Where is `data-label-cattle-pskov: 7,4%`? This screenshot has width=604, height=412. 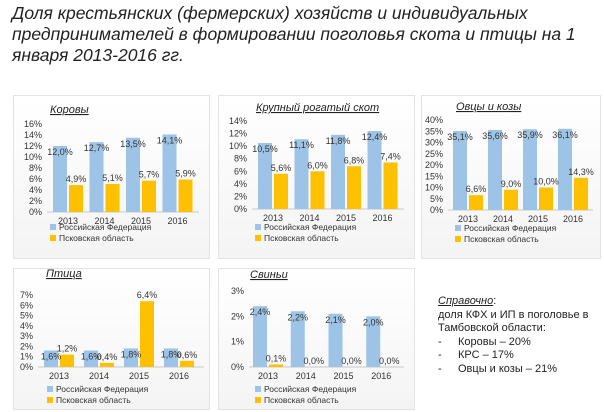 data-label-cattle-pskov: 7,4% is located at coordinates (390, 156).